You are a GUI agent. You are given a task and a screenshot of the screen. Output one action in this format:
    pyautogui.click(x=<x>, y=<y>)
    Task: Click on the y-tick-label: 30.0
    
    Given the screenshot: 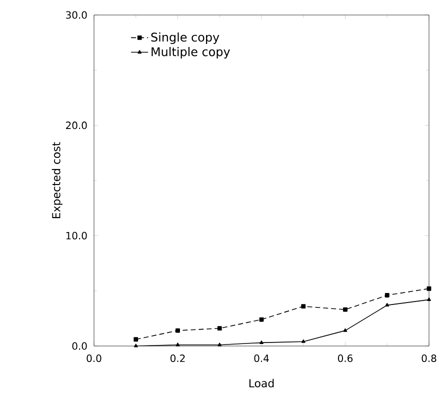 What is the action you would take?
    pyautogui.click(x=76, y=15)
    